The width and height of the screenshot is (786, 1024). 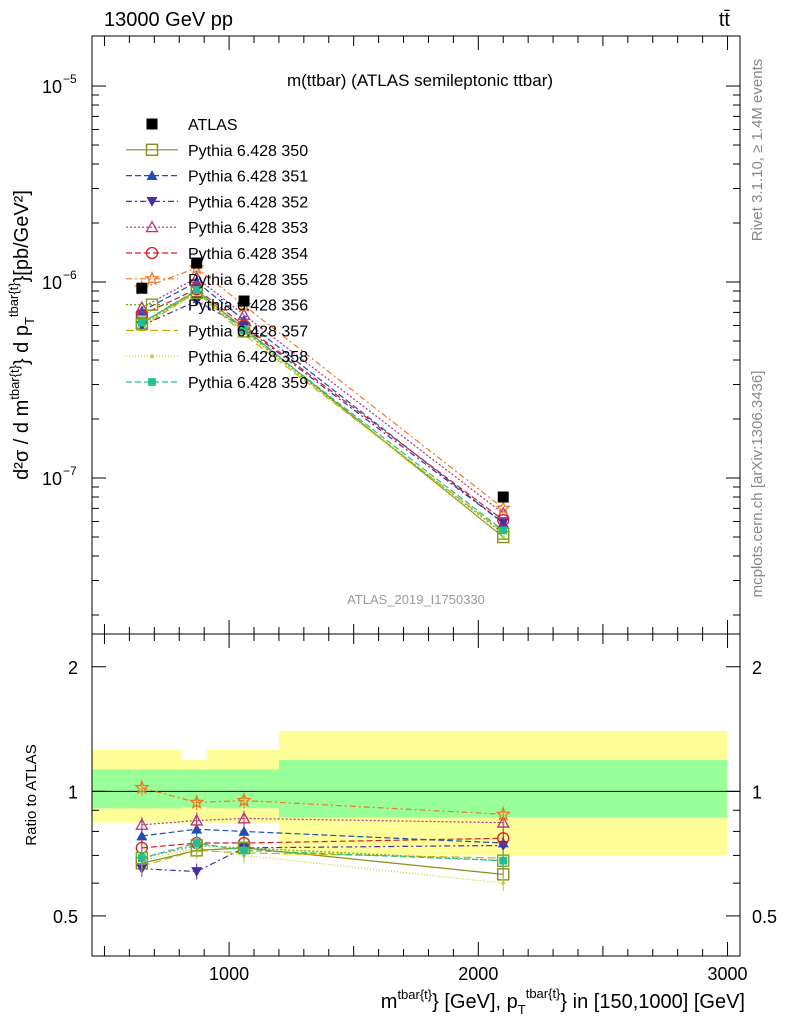 What do you see at coordinates (248, 177) in the screenshot?
I see `legend-label-2: Pythia 6.428 351` at bounding box center [248, 177].